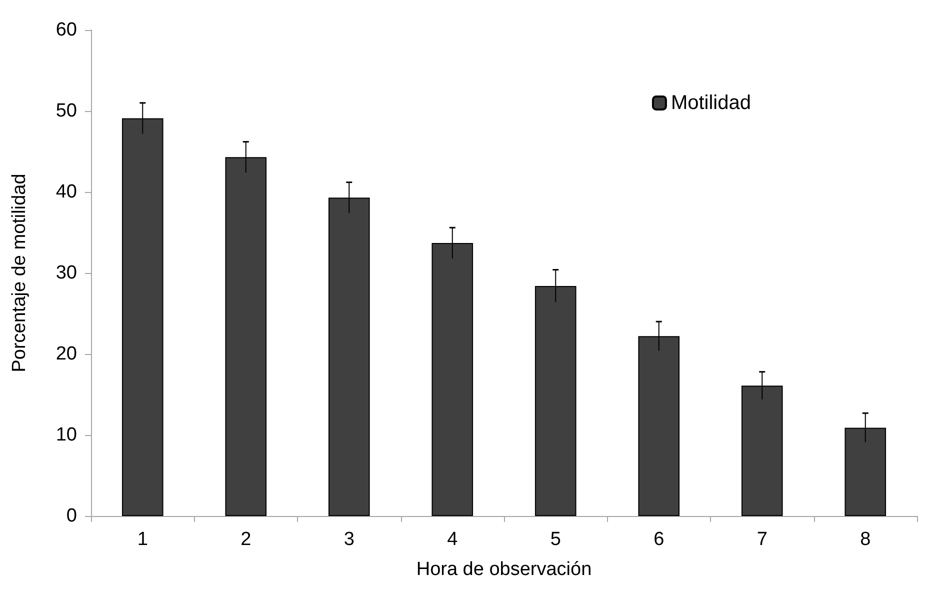  I want to click on x-tick-label: 4, so click(452, 539).